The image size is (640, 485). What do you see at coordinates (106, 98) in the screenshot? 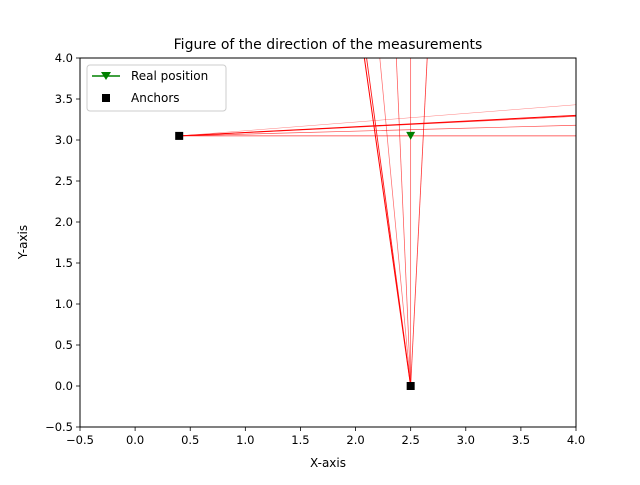
I see `legend-anchors-marker` at bounding box center [106, 98].